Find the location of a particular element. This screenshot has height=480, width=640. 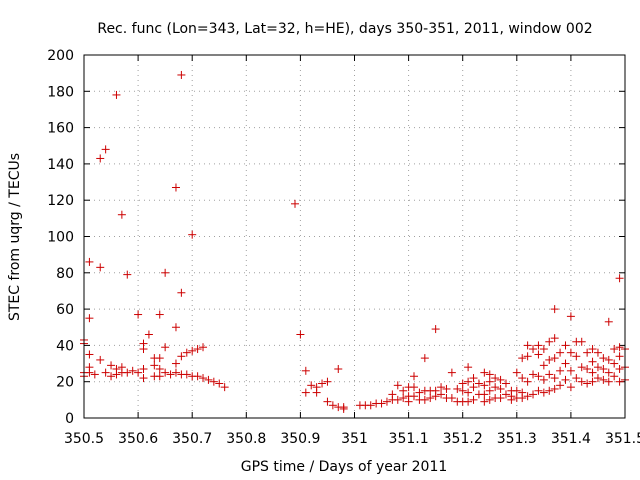

x-tick-label: 351.5 is located at coordinates (622, 439).